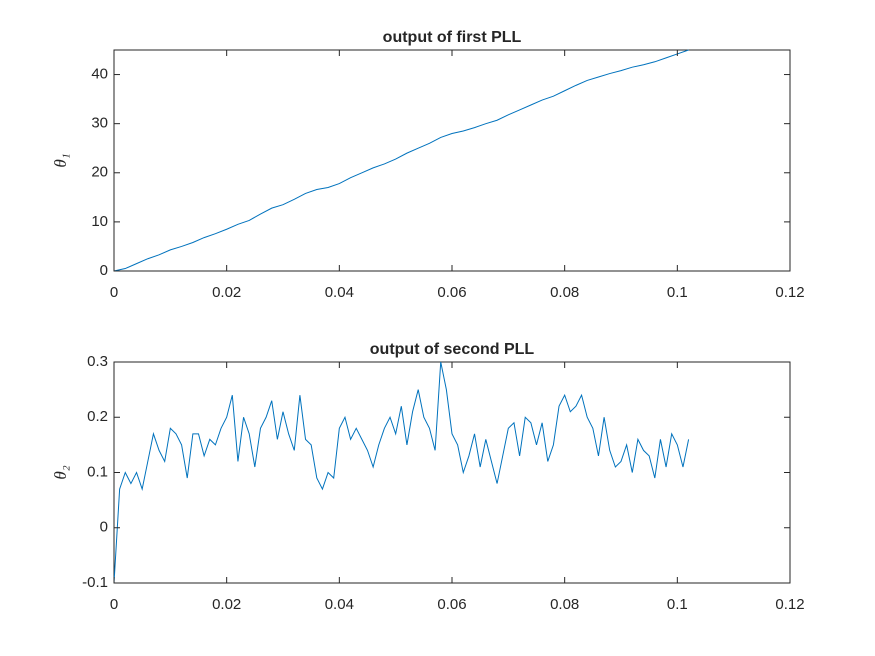 This screenshot has height=656, width=875. I want to click on y-tick-label: -0.1, so click(95, 582).